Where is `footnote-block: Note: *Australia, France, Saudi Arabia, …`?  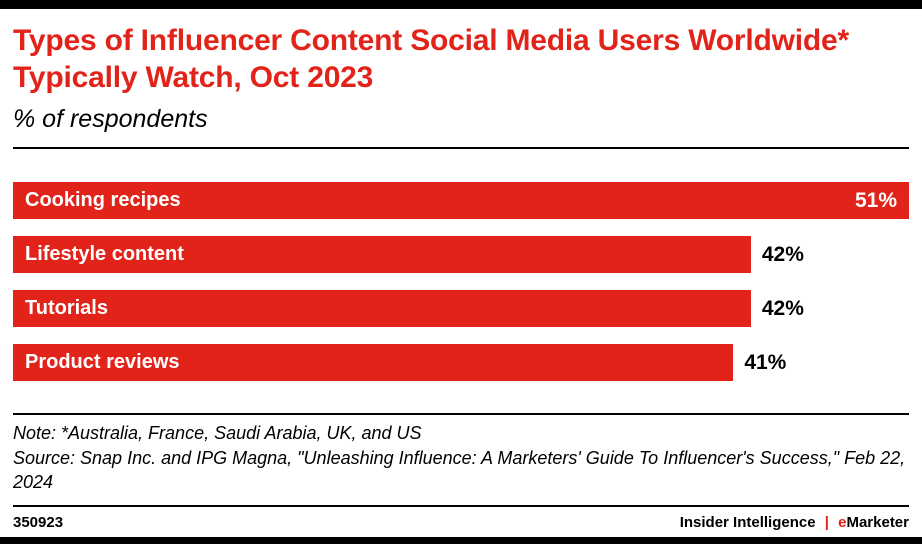
footnote-block: Note: *Australia, France, Saudi Arabia, … is located at coordinates (461, 457).